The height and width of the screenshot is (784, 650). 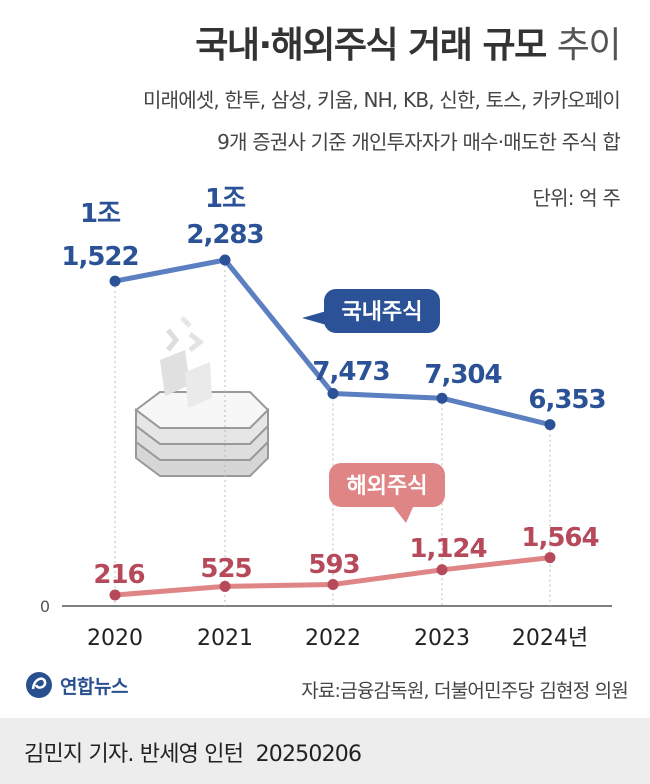 What do you see at coordinates (566, 400) in the screenshot?
I see `domestic-data-label: 6,353` at bounding box center [566, 400].